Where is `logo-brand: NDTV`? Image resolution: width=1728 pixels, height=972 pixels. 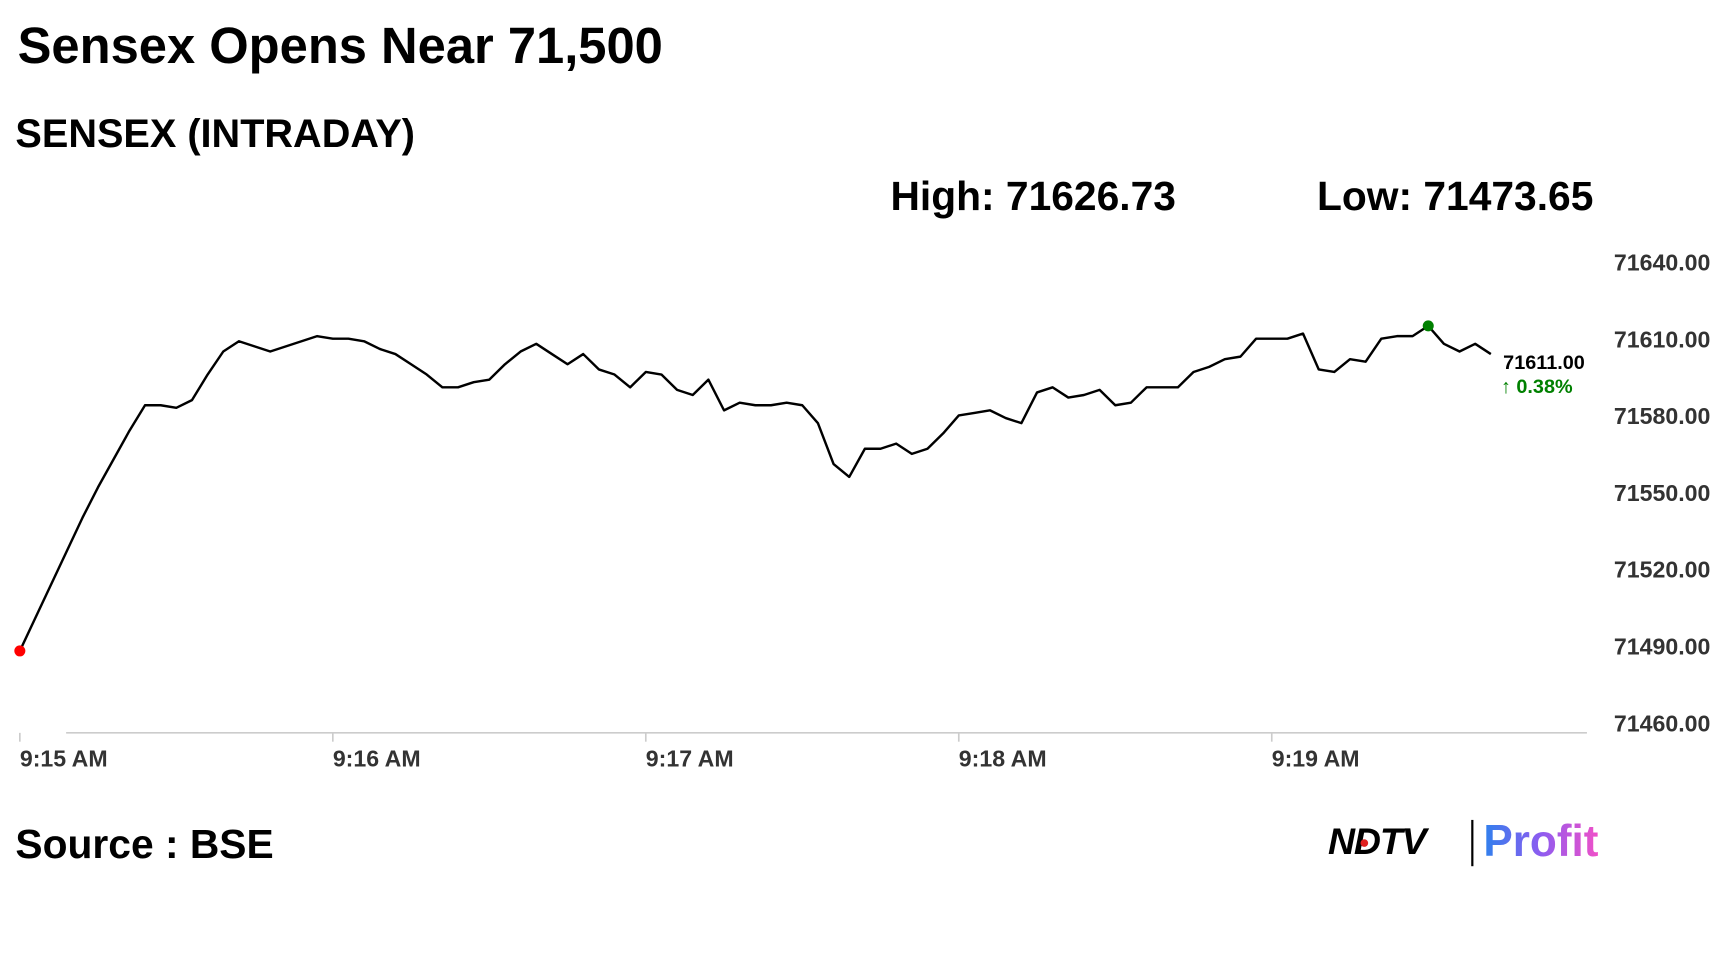
logo-brand: NDTV is located at coordinates (1379, 841).